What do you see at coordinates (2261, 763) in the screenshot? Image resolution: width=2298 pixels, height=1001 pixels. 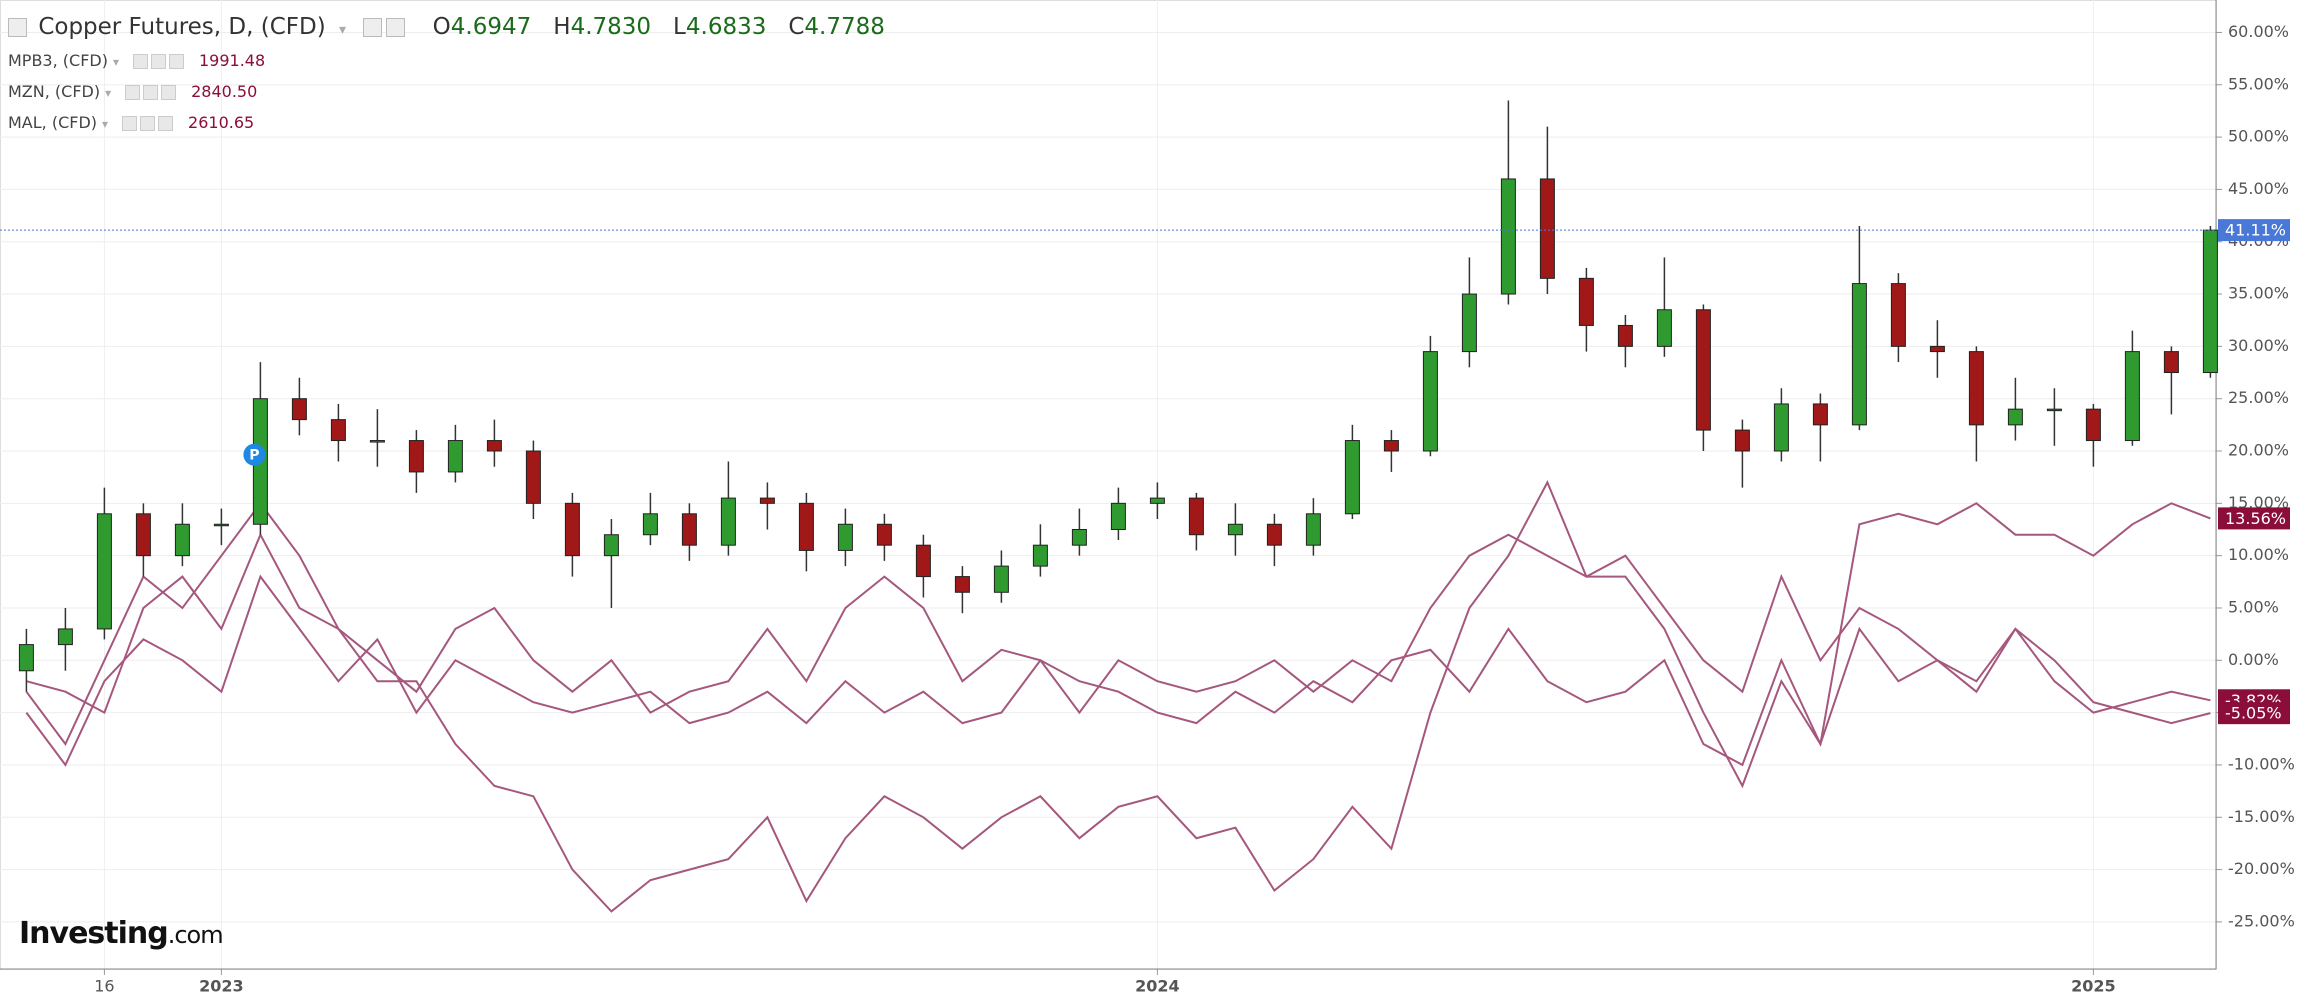 I see `y-tick-label: -10.00%` at bounding box center [2261, 763].